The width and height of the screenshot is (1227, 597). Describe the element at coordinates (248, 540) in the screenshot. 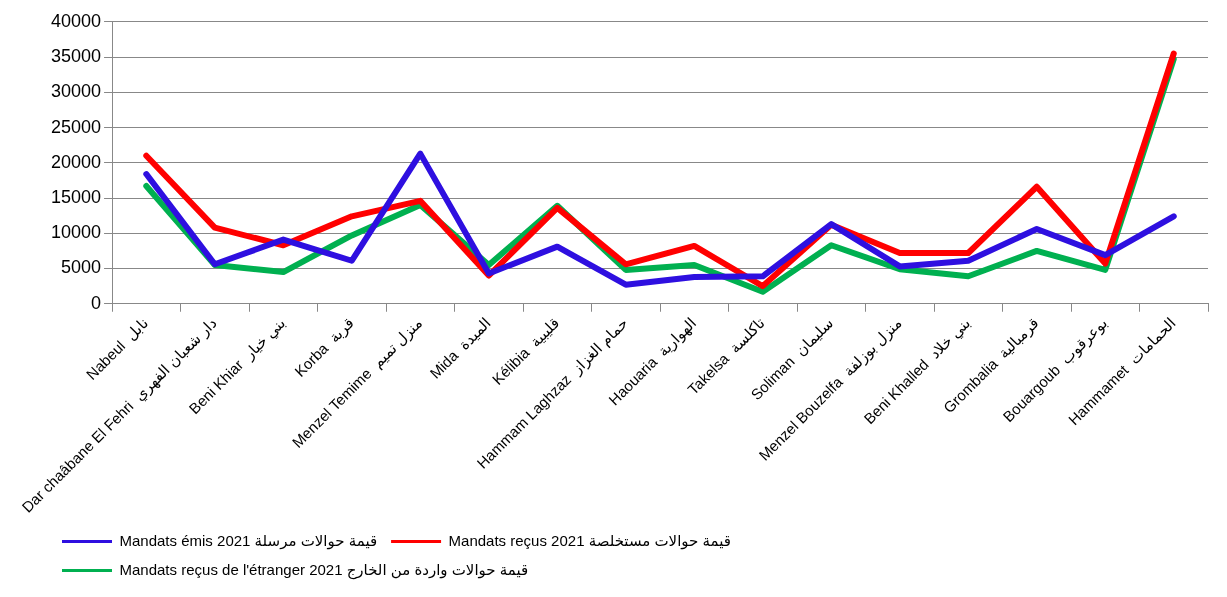

I see `legend-label: Mandats émis 2021 قيمة حوالات مرسلة` at that location.